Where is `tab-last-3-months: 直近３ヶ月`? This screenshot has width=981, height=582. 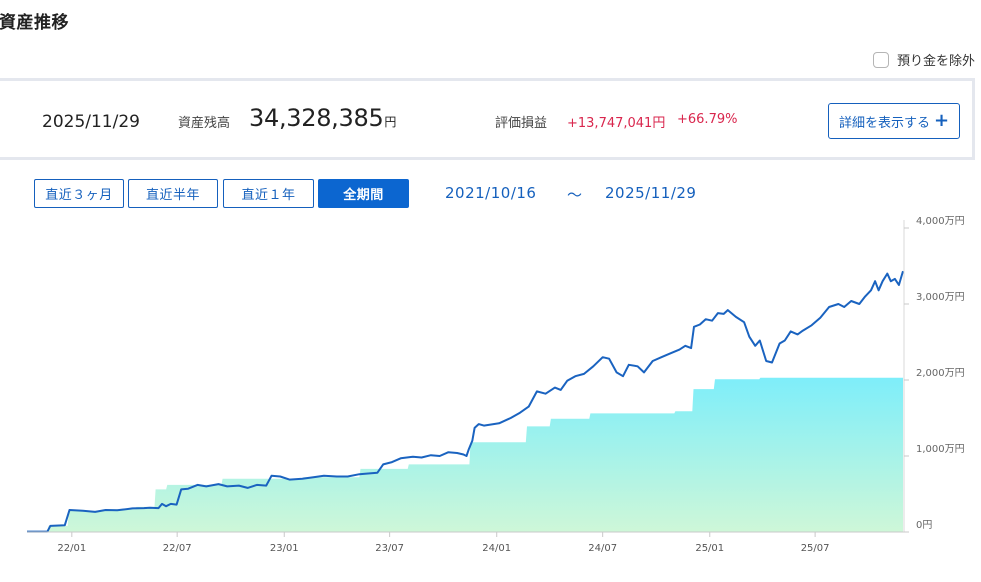
tab-last-3-months: 直近３ヶ月 is located at coordinates (79, 193).